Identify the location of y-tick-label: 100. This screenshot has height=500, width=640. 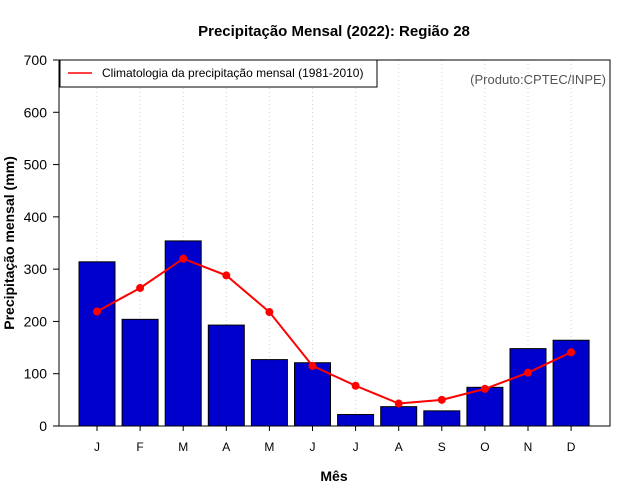
(36, 374).